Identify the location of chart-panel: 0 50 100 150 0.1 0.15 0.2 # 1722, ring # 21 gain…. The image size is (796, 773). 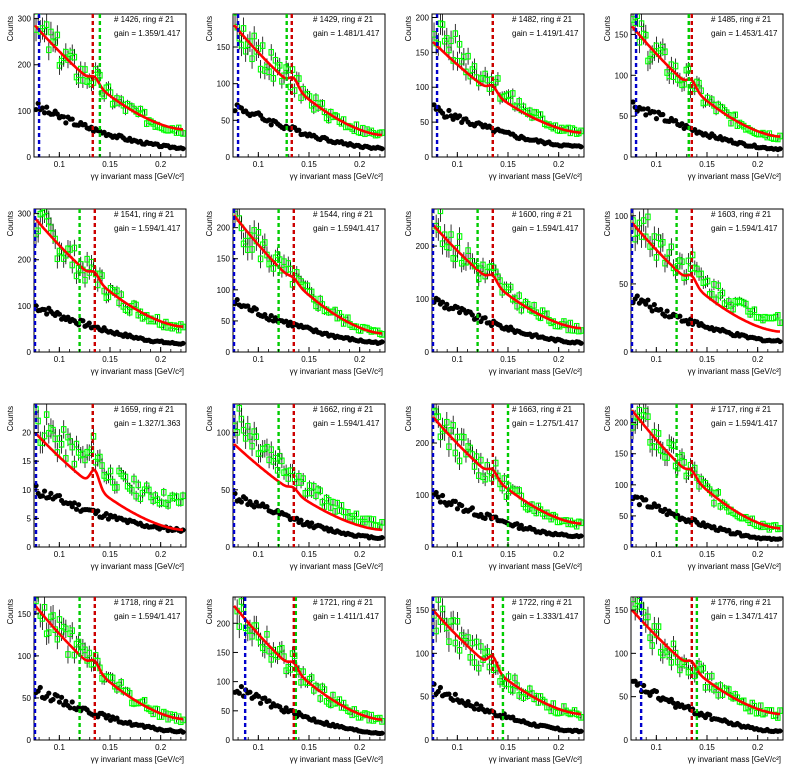
(494, 680).